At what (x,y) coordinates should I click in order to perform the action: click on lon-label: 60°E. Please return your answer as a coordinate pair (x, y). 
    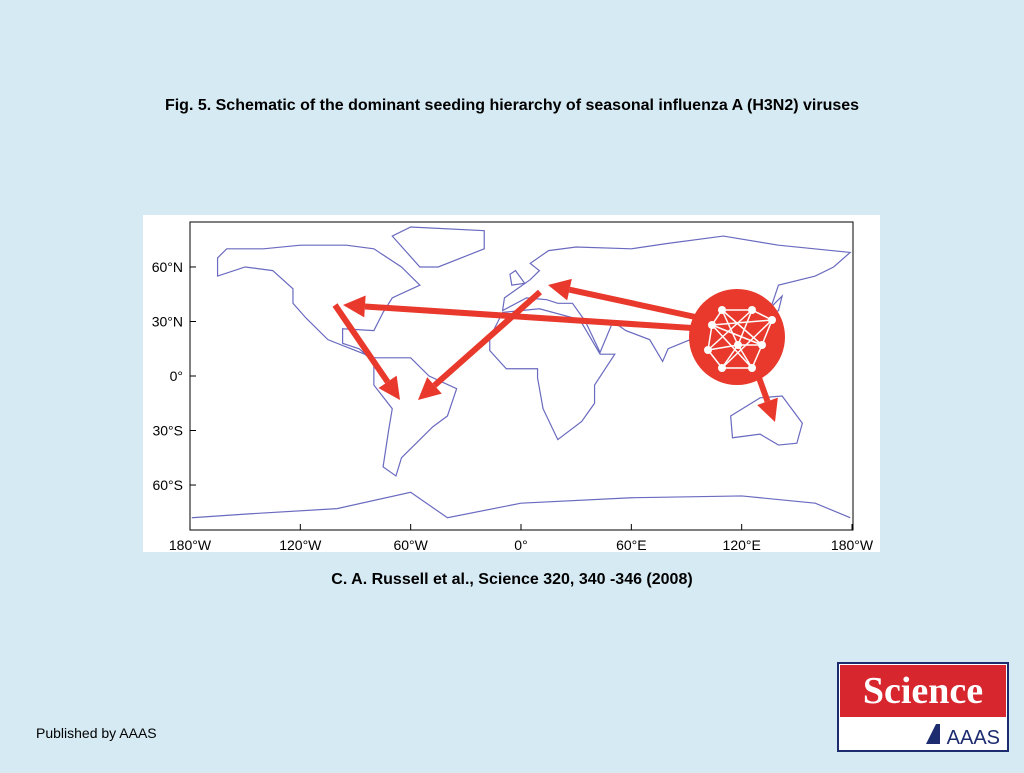
    Looking at the image, I should click on (631, 545).